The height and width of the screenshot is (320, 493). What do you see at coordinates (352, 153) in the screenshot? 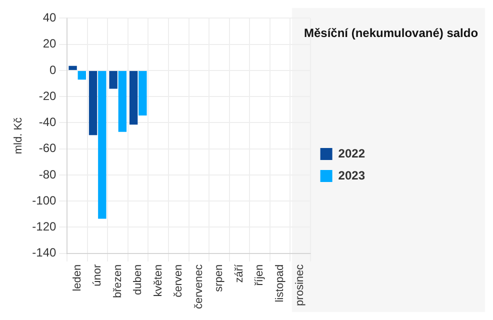
I see `legend-label: 2022` at bounding box center [352, 153].